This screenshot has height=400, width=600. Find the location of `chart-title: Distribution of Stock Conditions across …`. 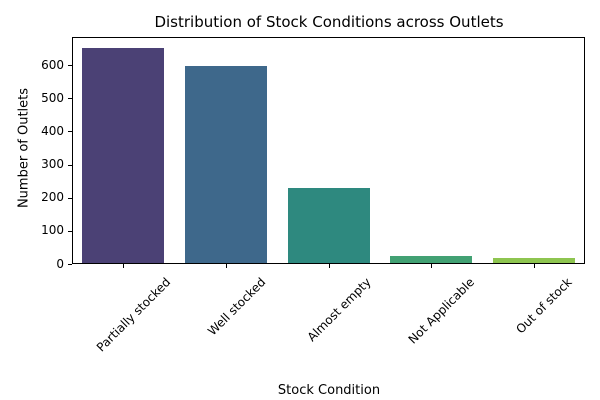

chart-title: Distribution of Stock Conditions across … is located at coordinates (329, 22).